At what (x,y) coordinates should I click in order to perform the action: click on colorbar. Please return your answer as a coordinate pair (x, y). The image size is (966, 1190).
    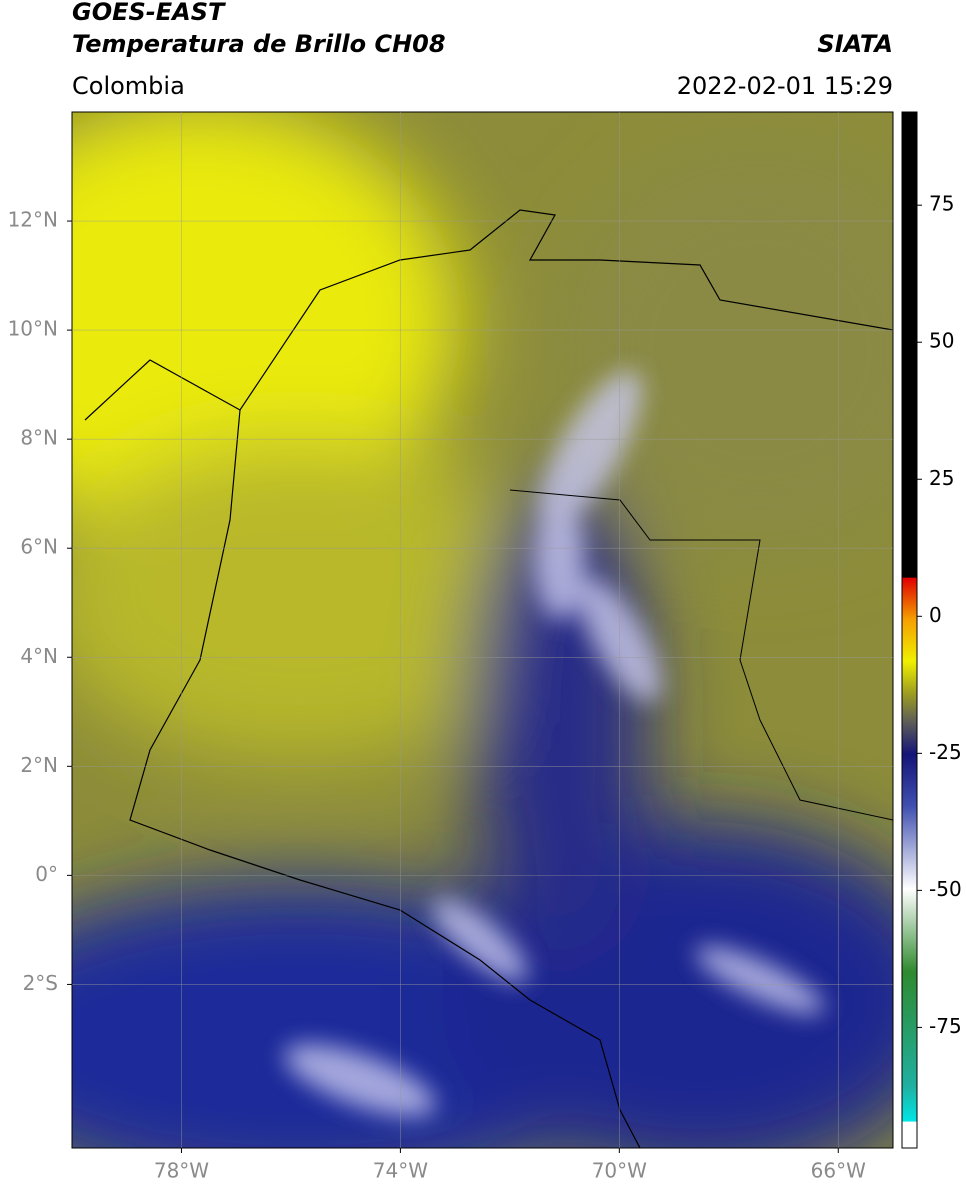
    Looking at the image, I should click on (909, 630).